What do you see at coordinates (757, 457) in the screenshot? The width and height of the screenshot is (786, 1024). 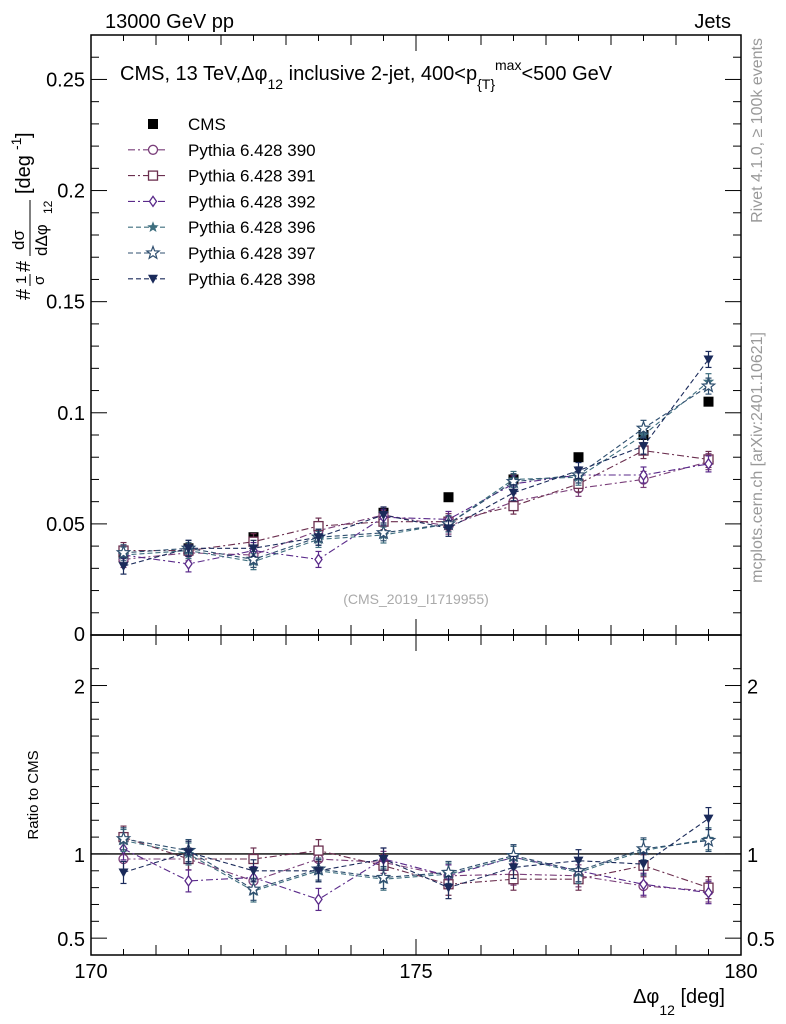 I see `mcplots-label: mcplots.cern.ch [arXiv:2401.10621]` at bounding box center [757, 457].